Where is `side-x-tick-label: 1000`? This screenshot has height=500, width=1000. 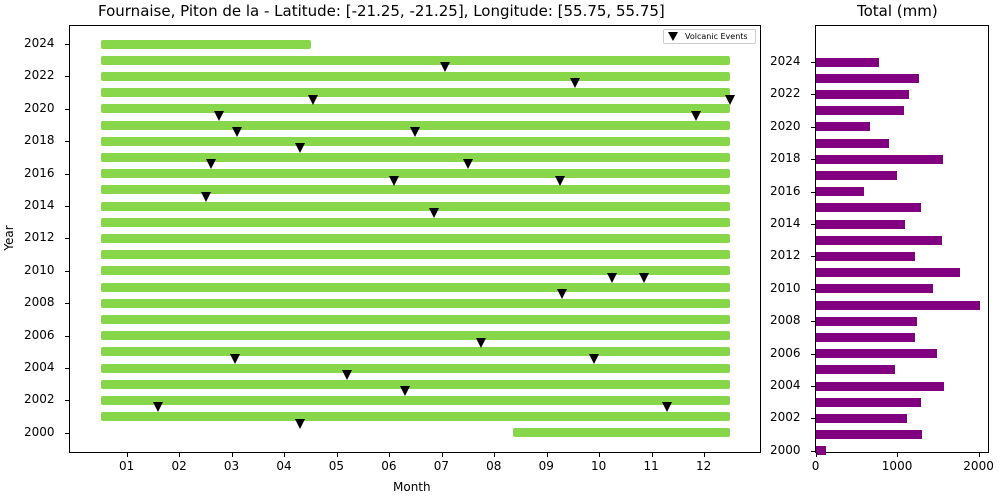 side-x-tick-label: 1000 is located at coordinates (897, 466).